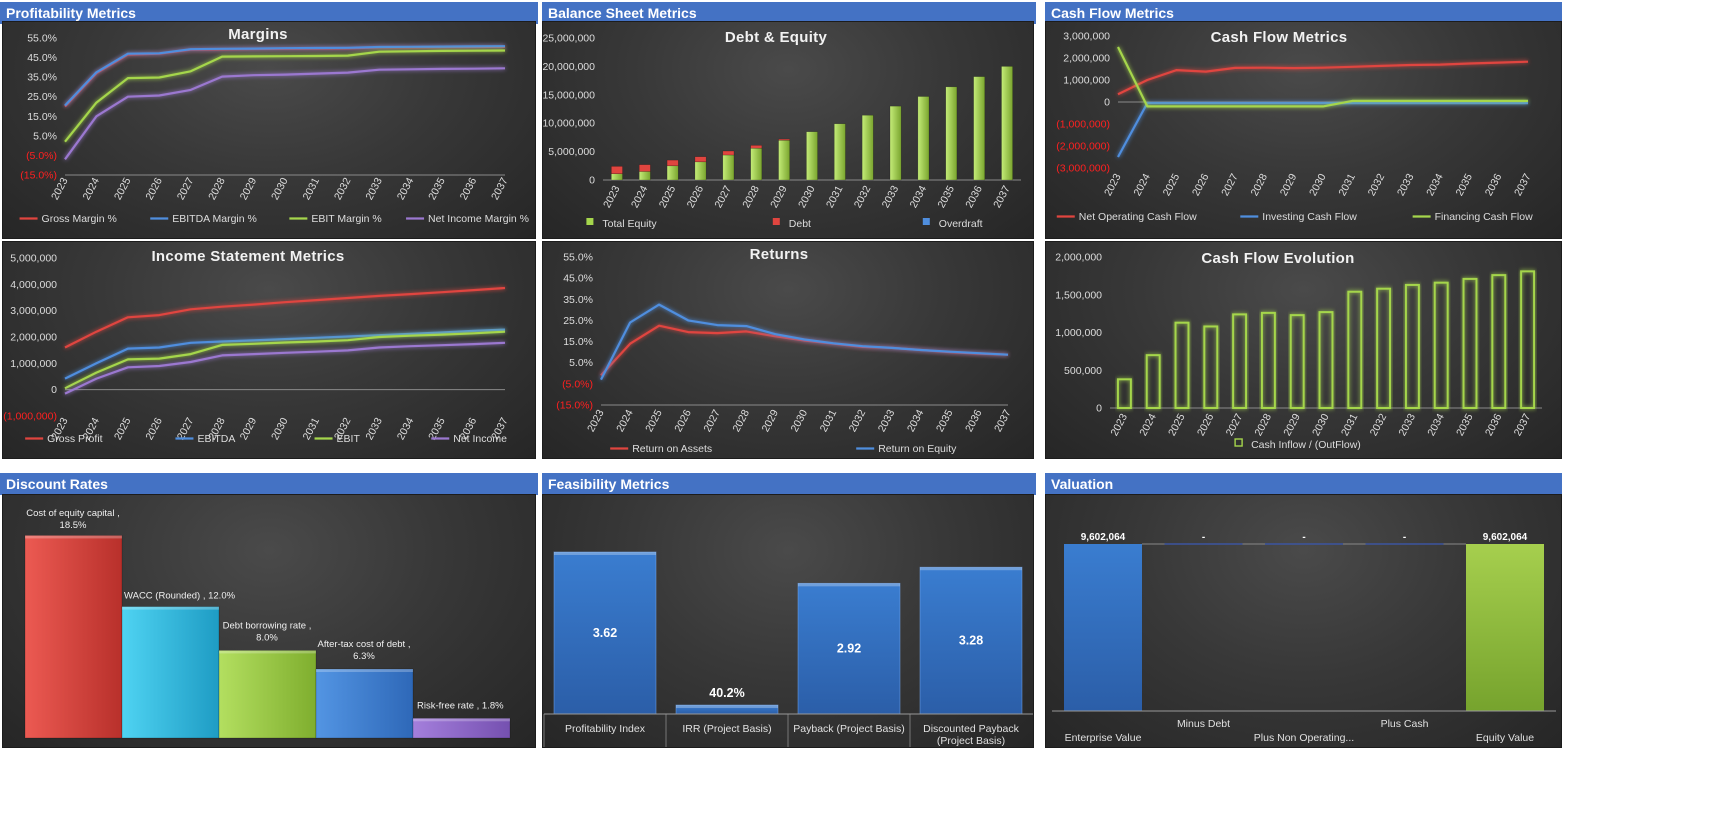 The image size is (1726, 828). I want to click on x-tick-label: 2027, so click(1230, 185).